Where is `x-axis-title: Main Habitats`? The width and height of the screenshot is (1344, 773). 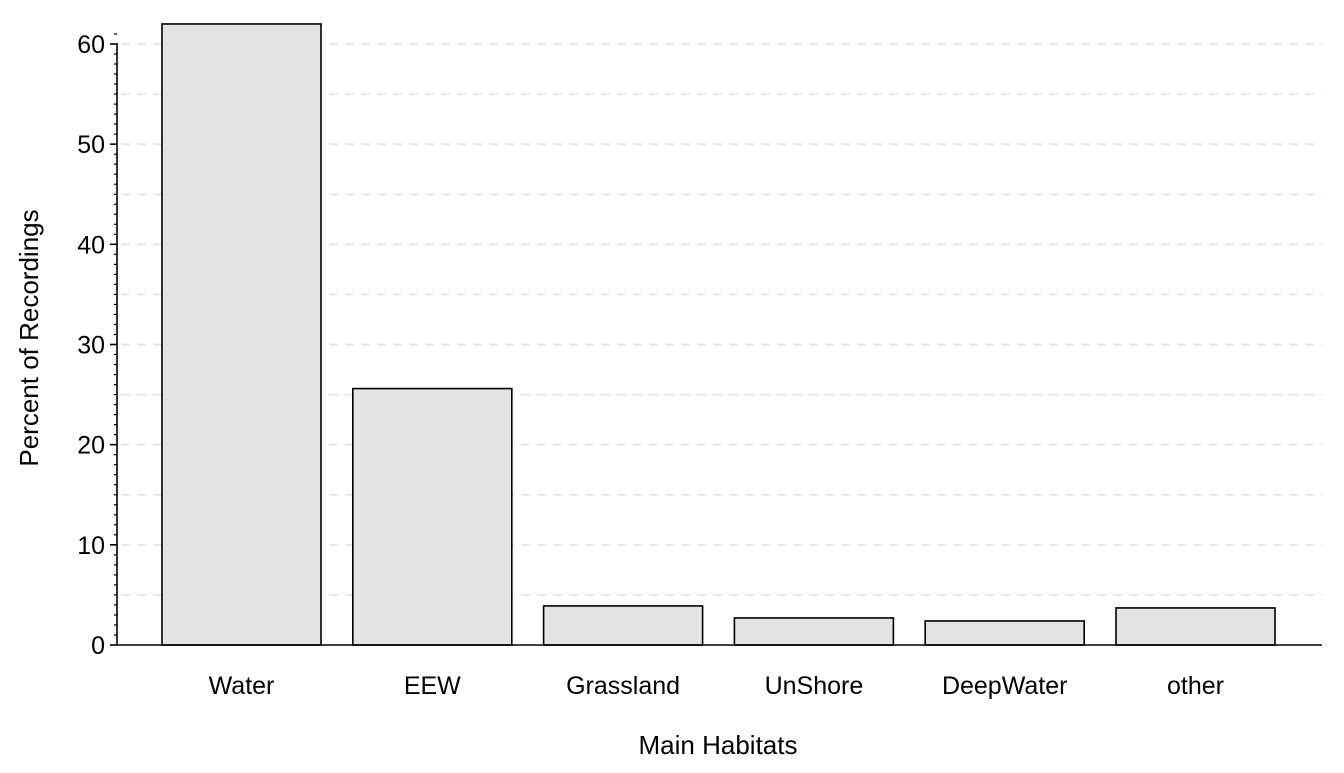
x-axis-title: Main Habitats is located at coordinates (718, 745).